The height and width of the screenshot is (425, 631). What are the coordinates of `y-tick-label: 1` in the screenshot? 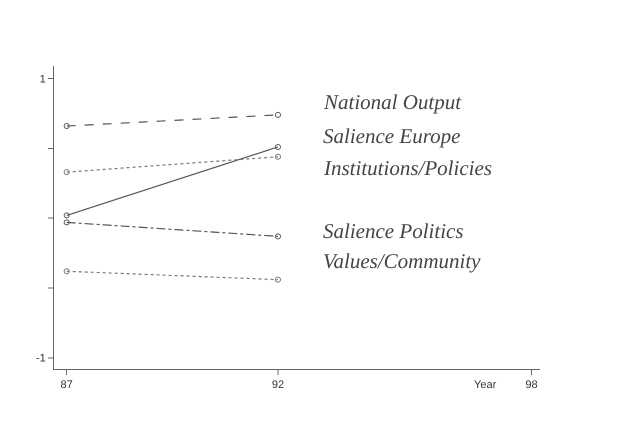 It's located at (43, 79).